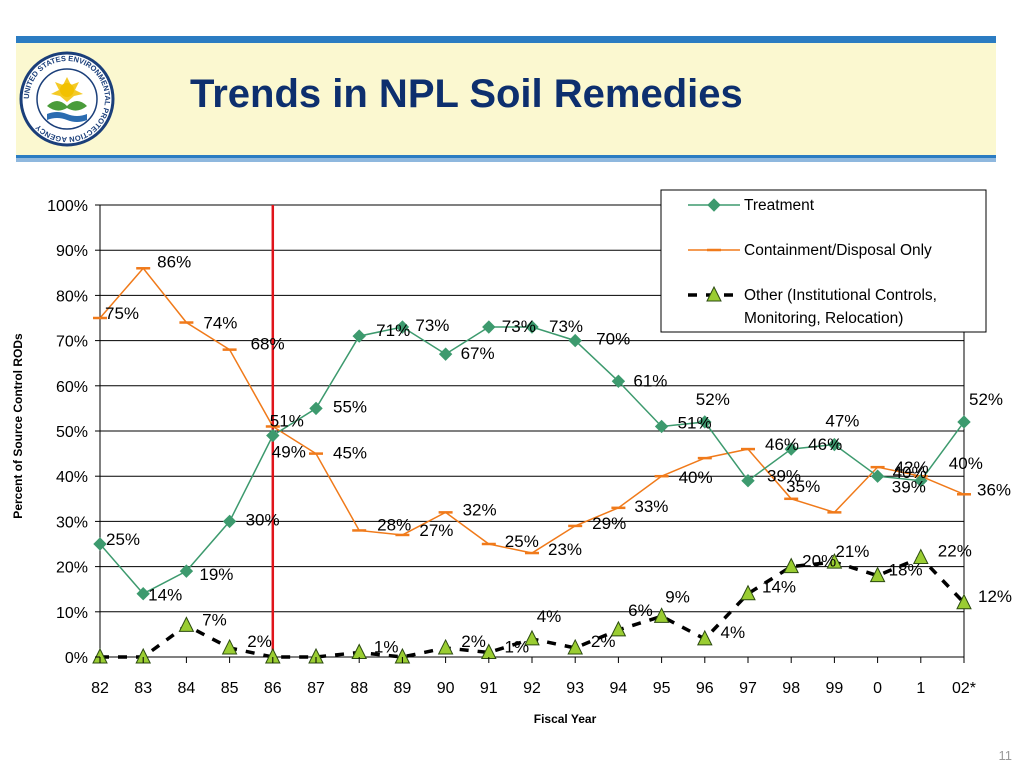  Describe the element at coordinates (733, 632) in the screenshot. I see `other-data-label: 4%` at that location.